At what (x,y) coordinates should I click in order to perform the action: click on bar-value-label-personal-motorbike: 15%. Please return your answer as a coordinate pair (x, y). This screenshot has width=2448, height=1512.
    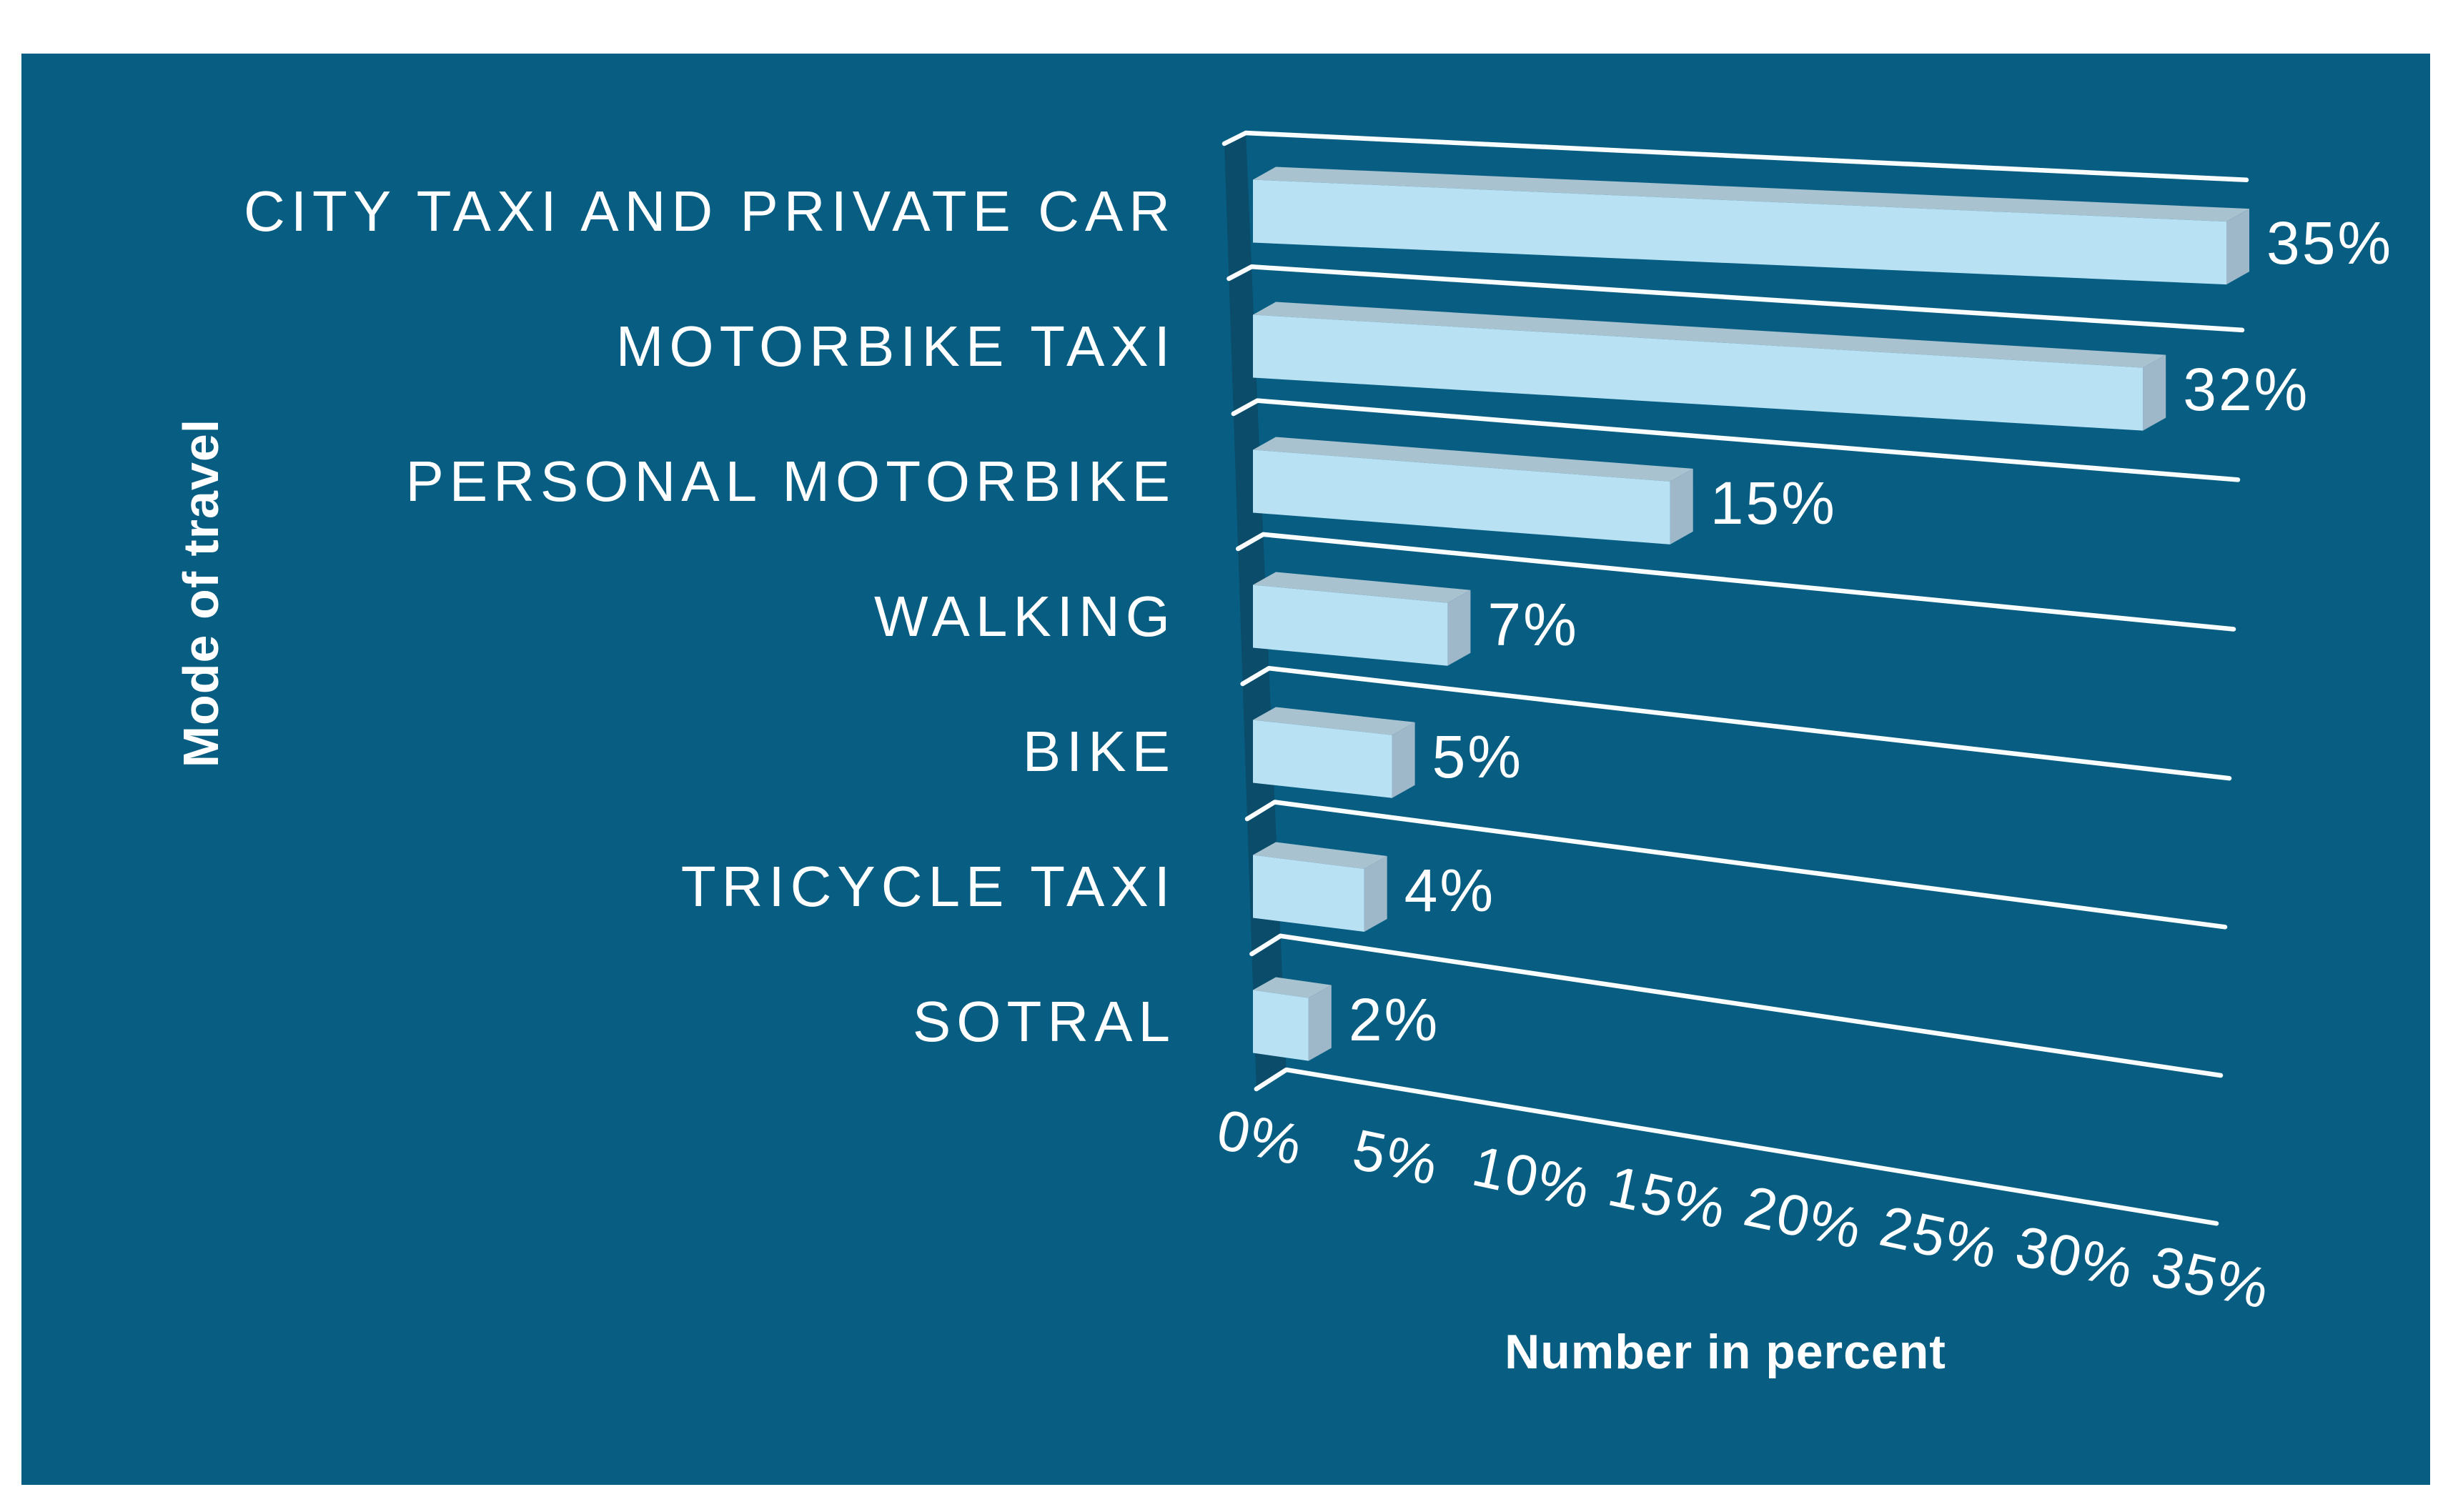
    Looking at the image, I should click on (1773, 503).